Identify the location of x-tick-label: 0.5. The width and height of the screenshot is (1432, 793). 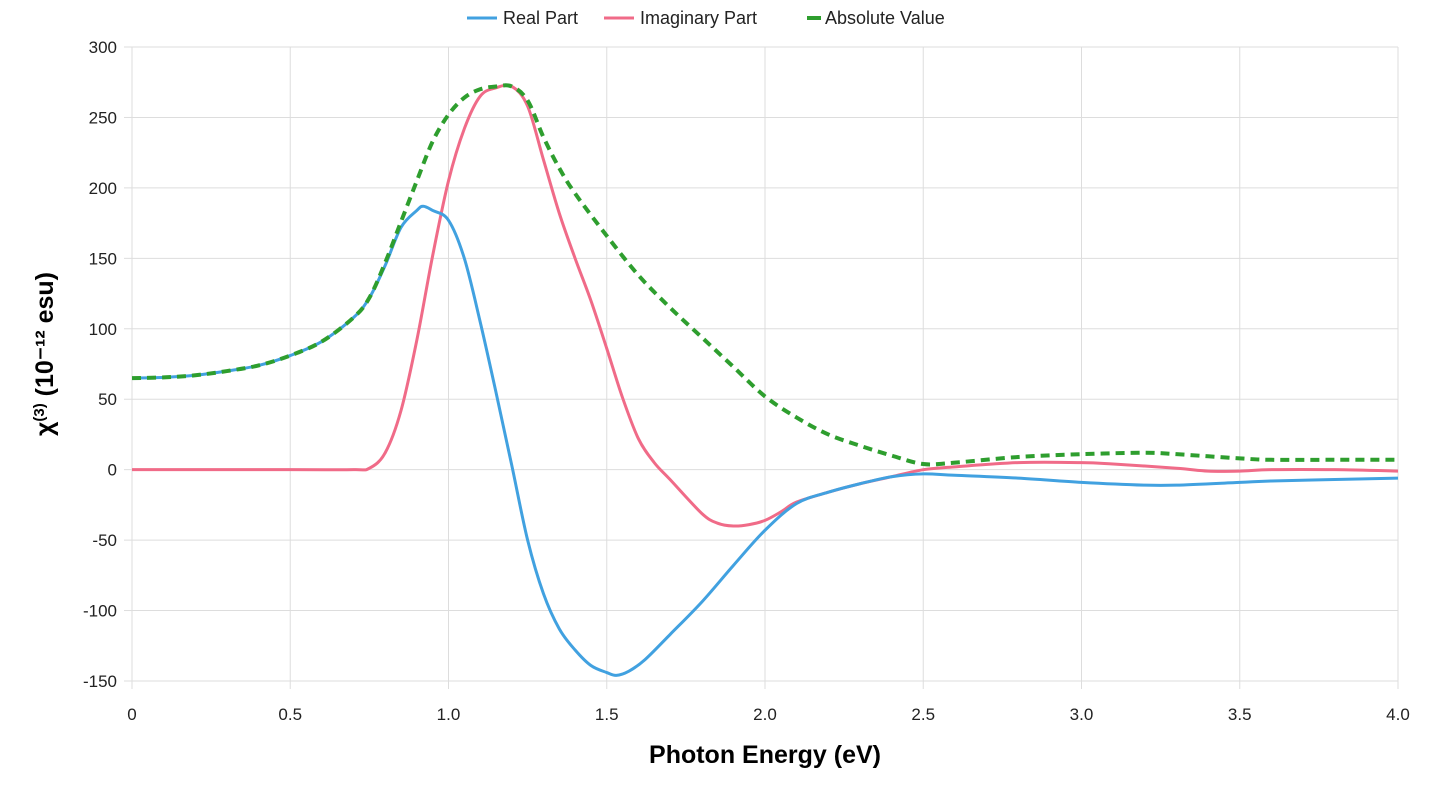
(290, 714).